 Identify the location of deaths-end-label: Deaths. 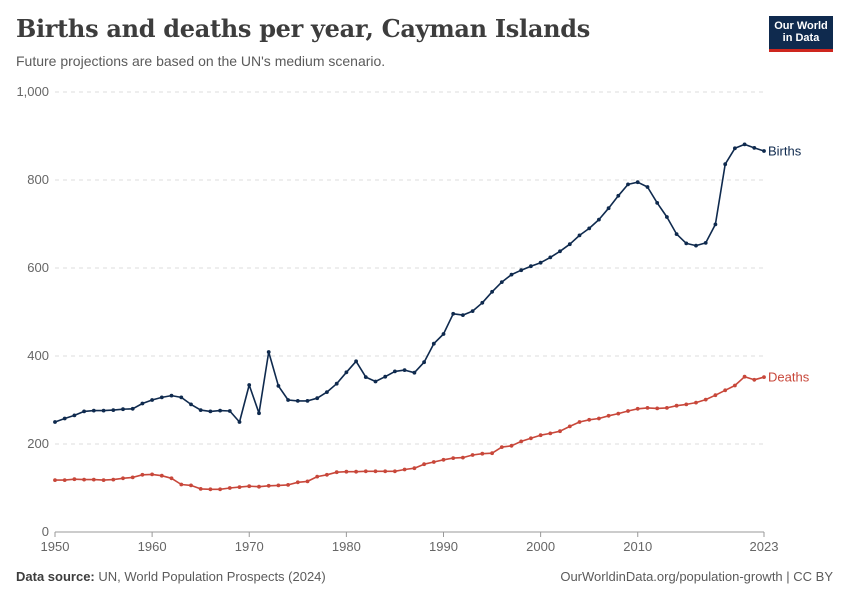
(789, 377).